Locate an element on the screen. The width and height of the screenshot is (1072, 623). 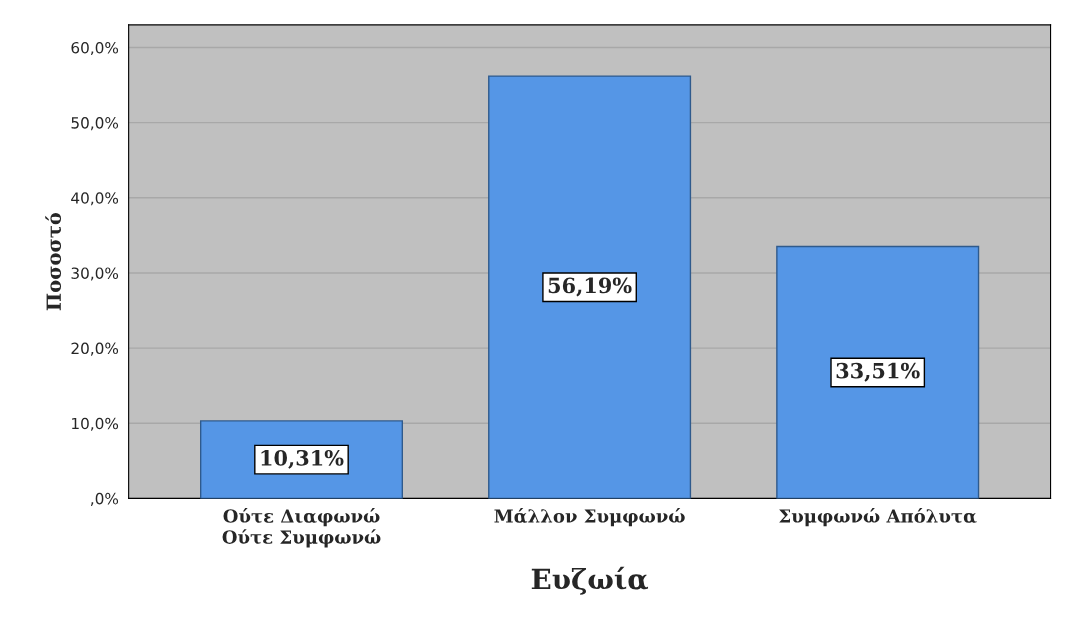
x-tick-label: Ούτε Διαφωνώ Ούτε Συμφωνώ is located at coordinates (301, 528).